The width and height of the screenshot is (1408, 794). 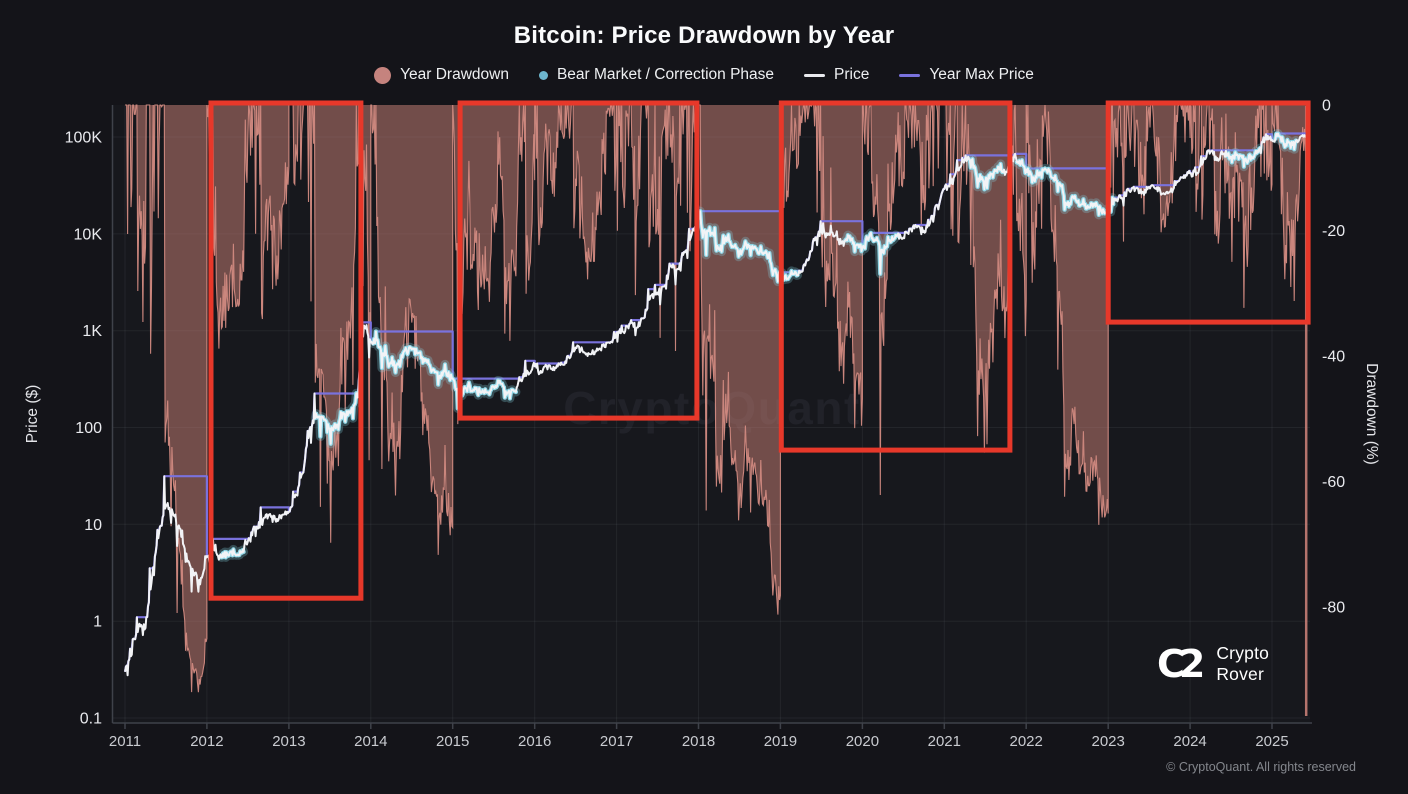 I want to click on x-tick-label: 2011, so click(x=125, y=741).